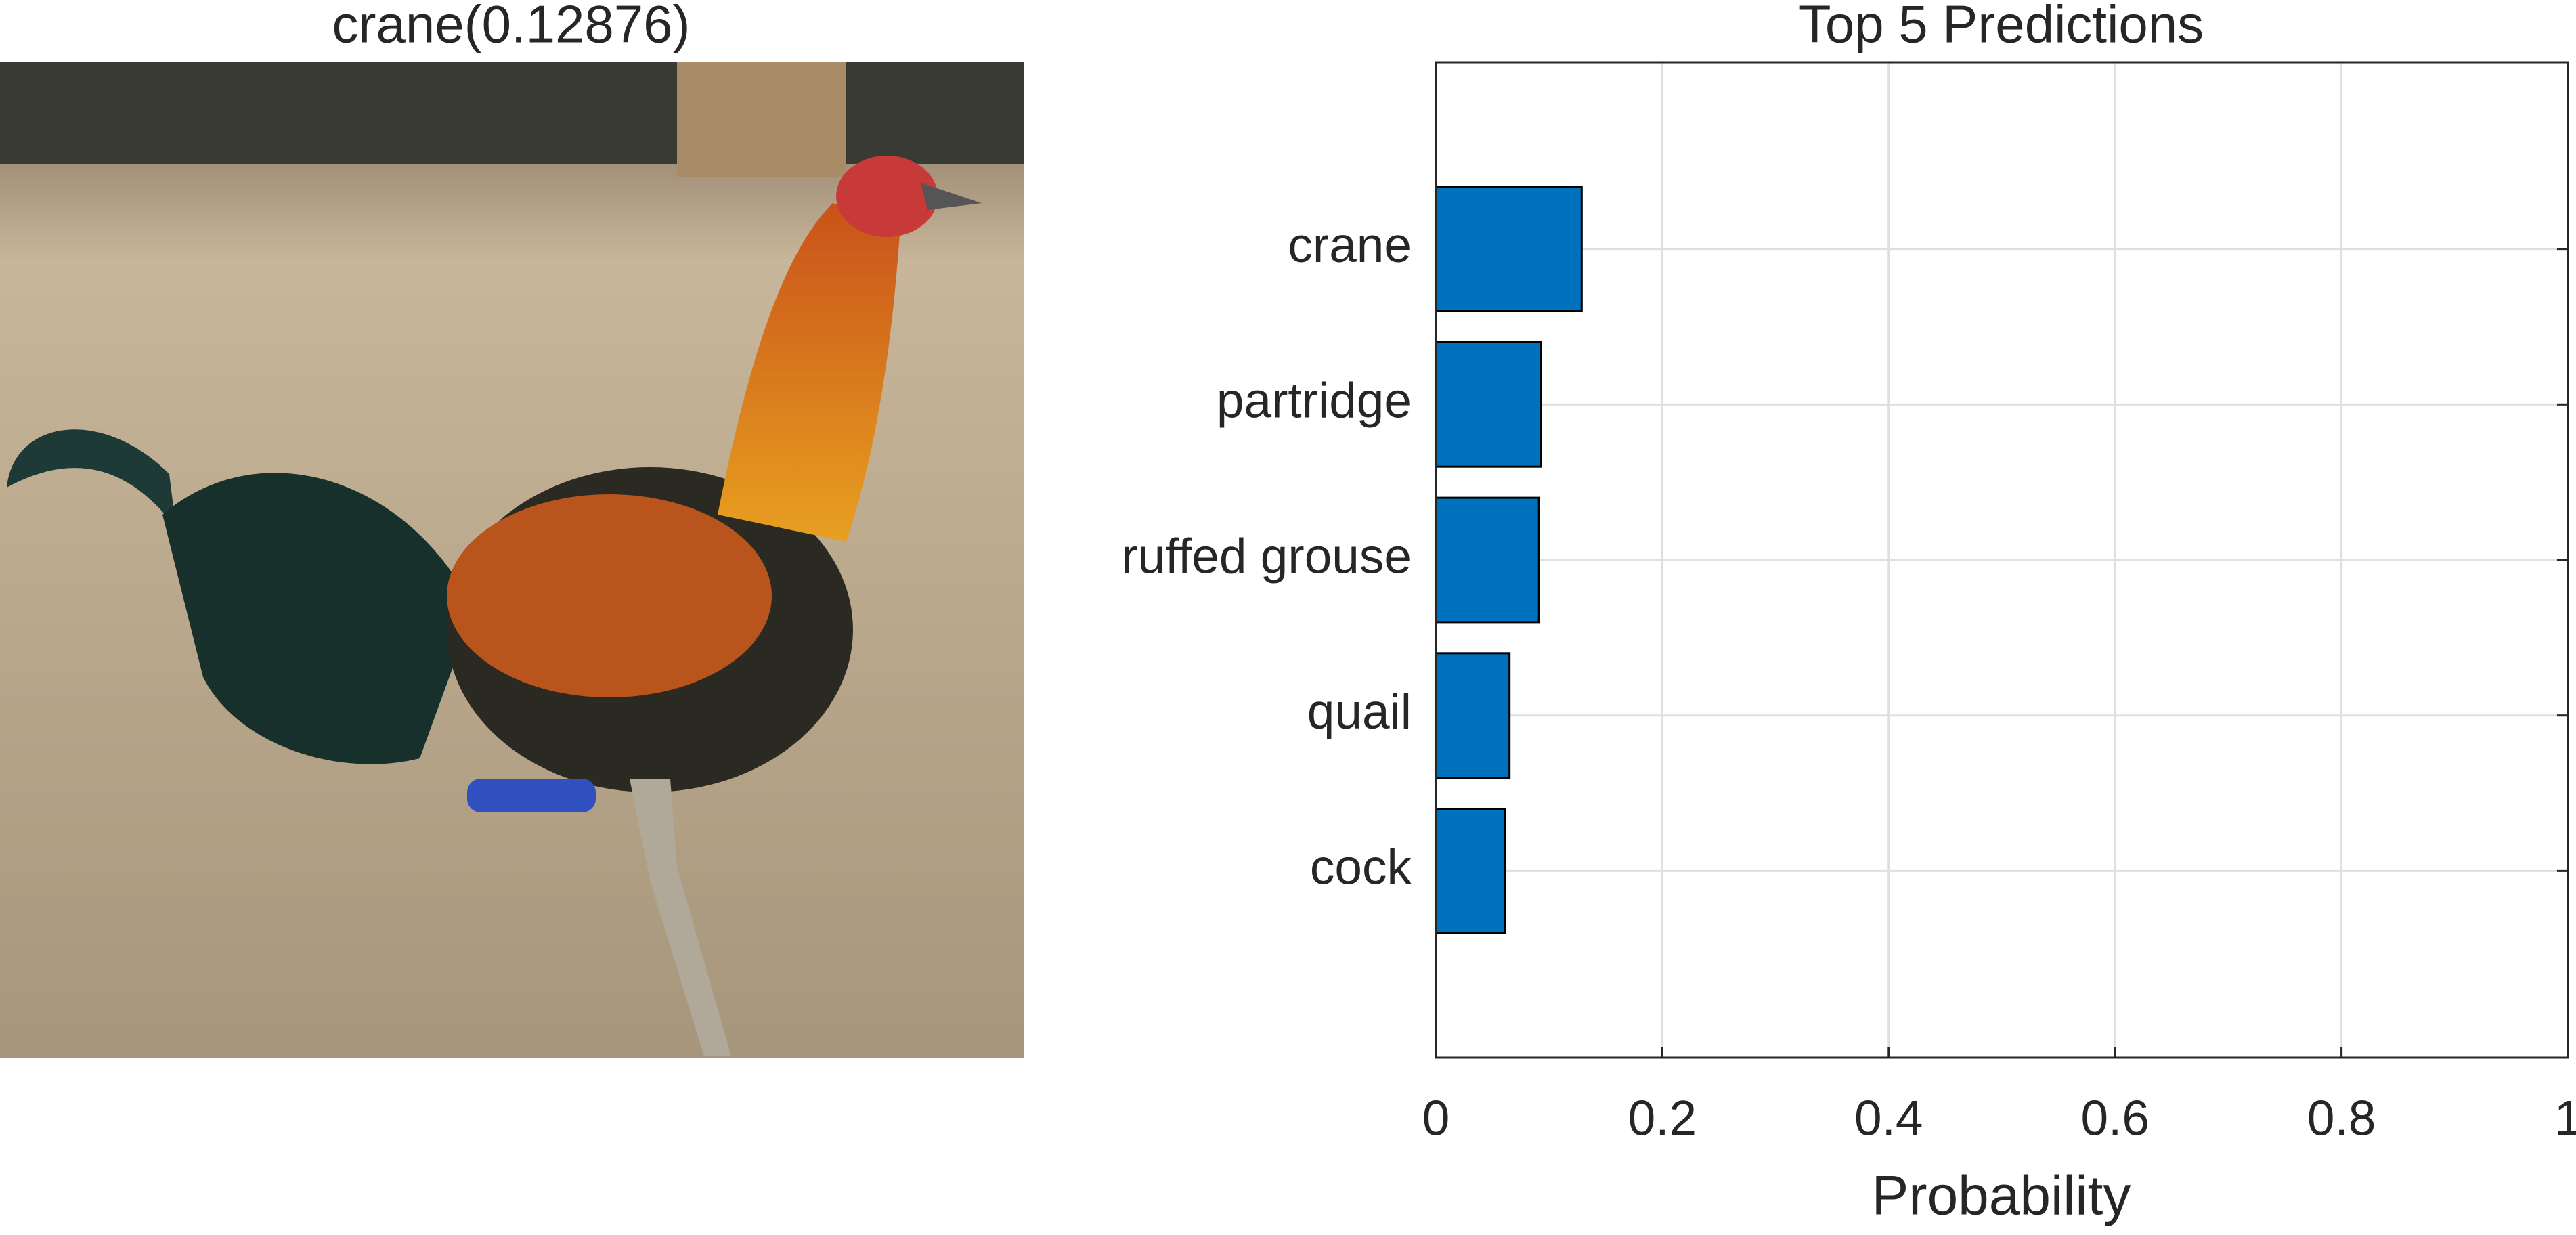  I want to click on chart-title: Top 5 Predictions, so click(2001, 27).